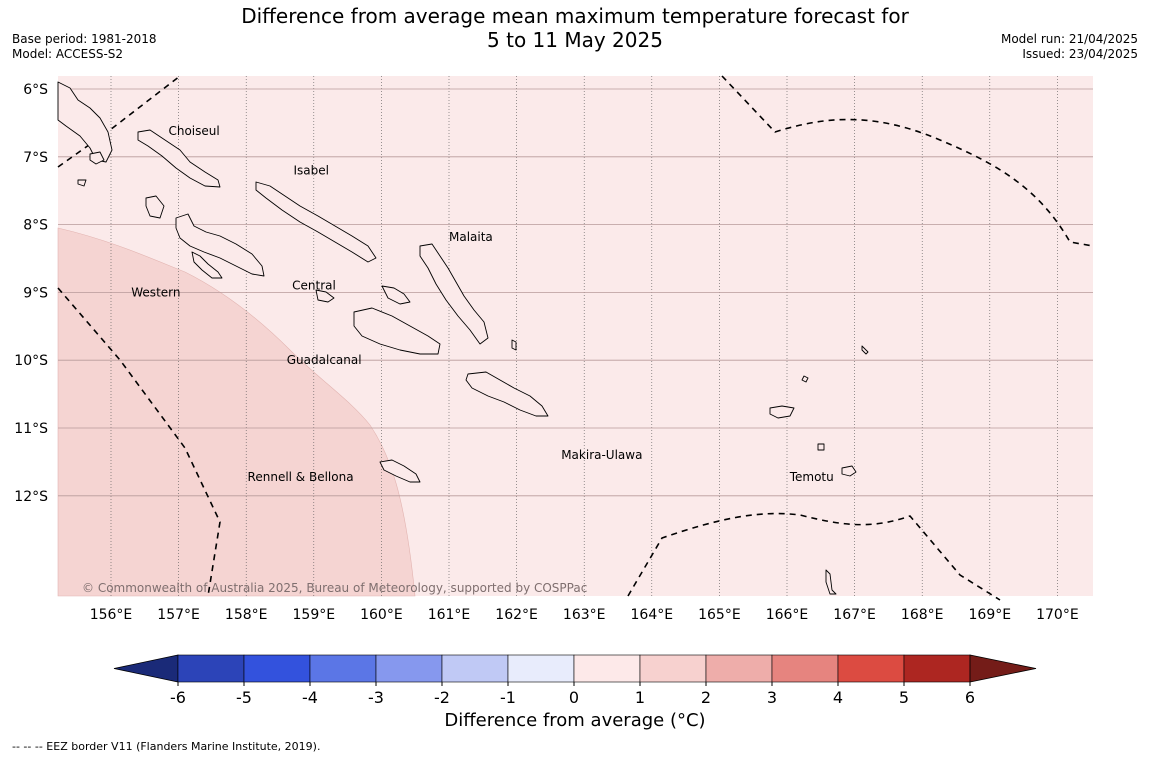  I want to click on island-tikopia, so click(821, 447).